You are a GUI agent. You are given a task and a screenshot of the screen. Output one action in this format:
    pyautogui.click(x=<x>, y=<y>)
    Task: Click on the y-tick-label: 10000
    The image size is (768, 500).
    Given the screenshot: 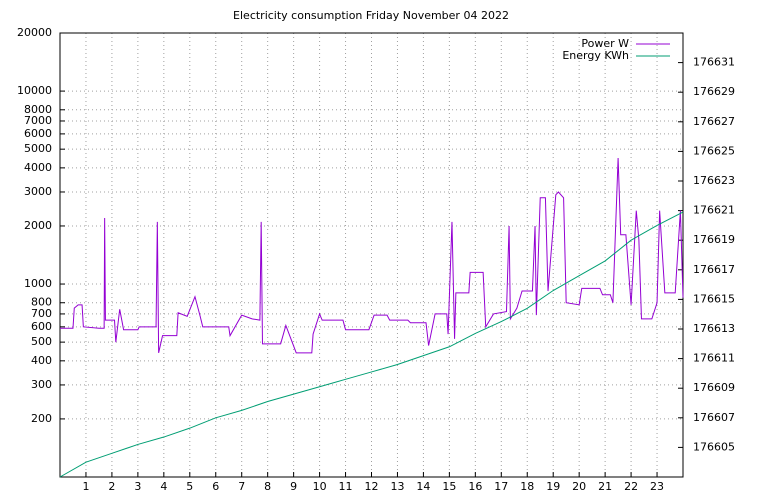 What is the action you would take?
    pyautogui.click(x=34, y=90)
    